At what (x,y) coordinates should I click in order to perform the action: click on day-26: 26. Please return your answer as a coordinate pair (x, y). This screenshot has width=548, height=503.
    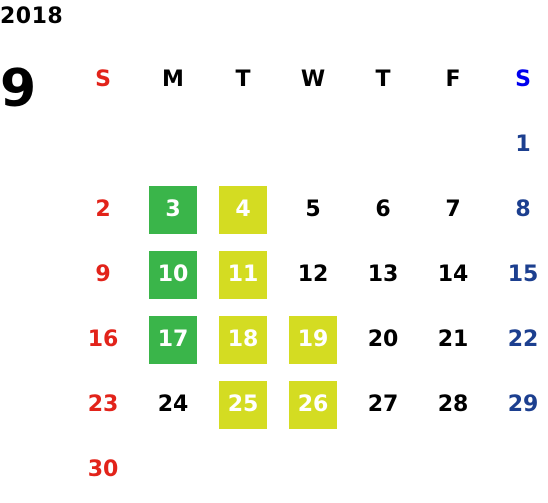
    Looking at the image, I should click on (313, 404).